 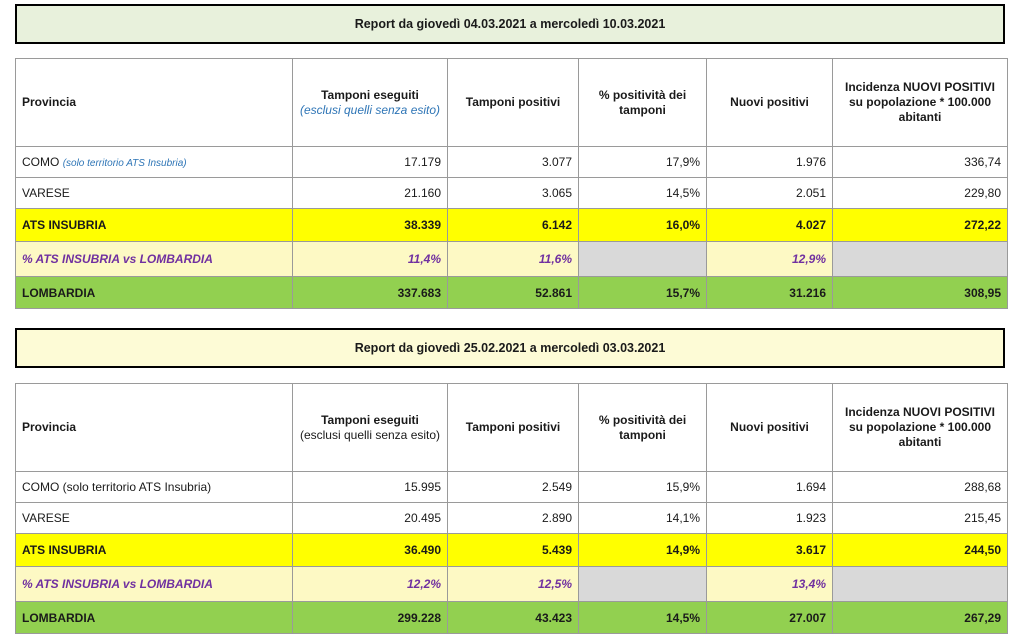 I want to click on provincia-name: COMO, so click(x=41, y=162).